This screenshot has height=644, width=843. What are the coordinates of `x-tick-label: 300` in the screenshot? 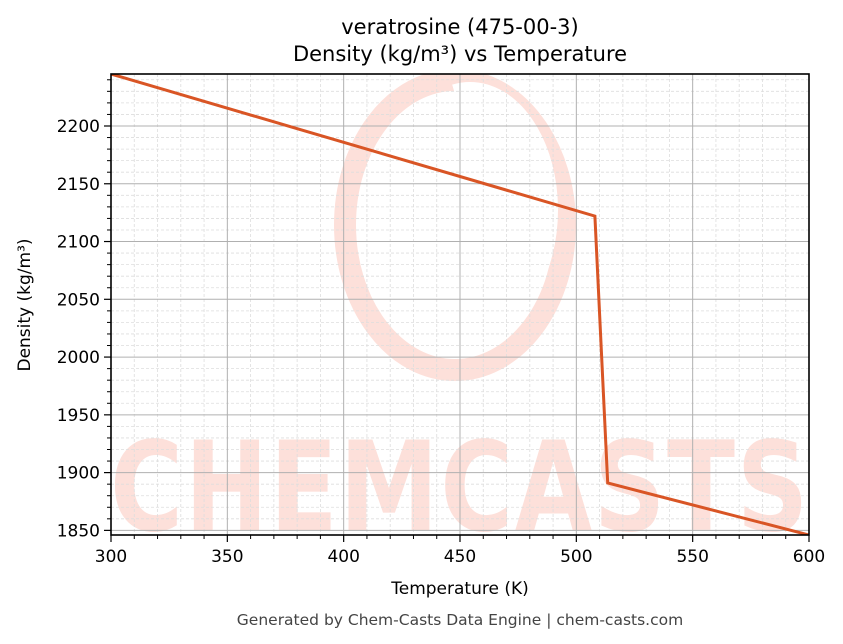 It's located at (111, 557).